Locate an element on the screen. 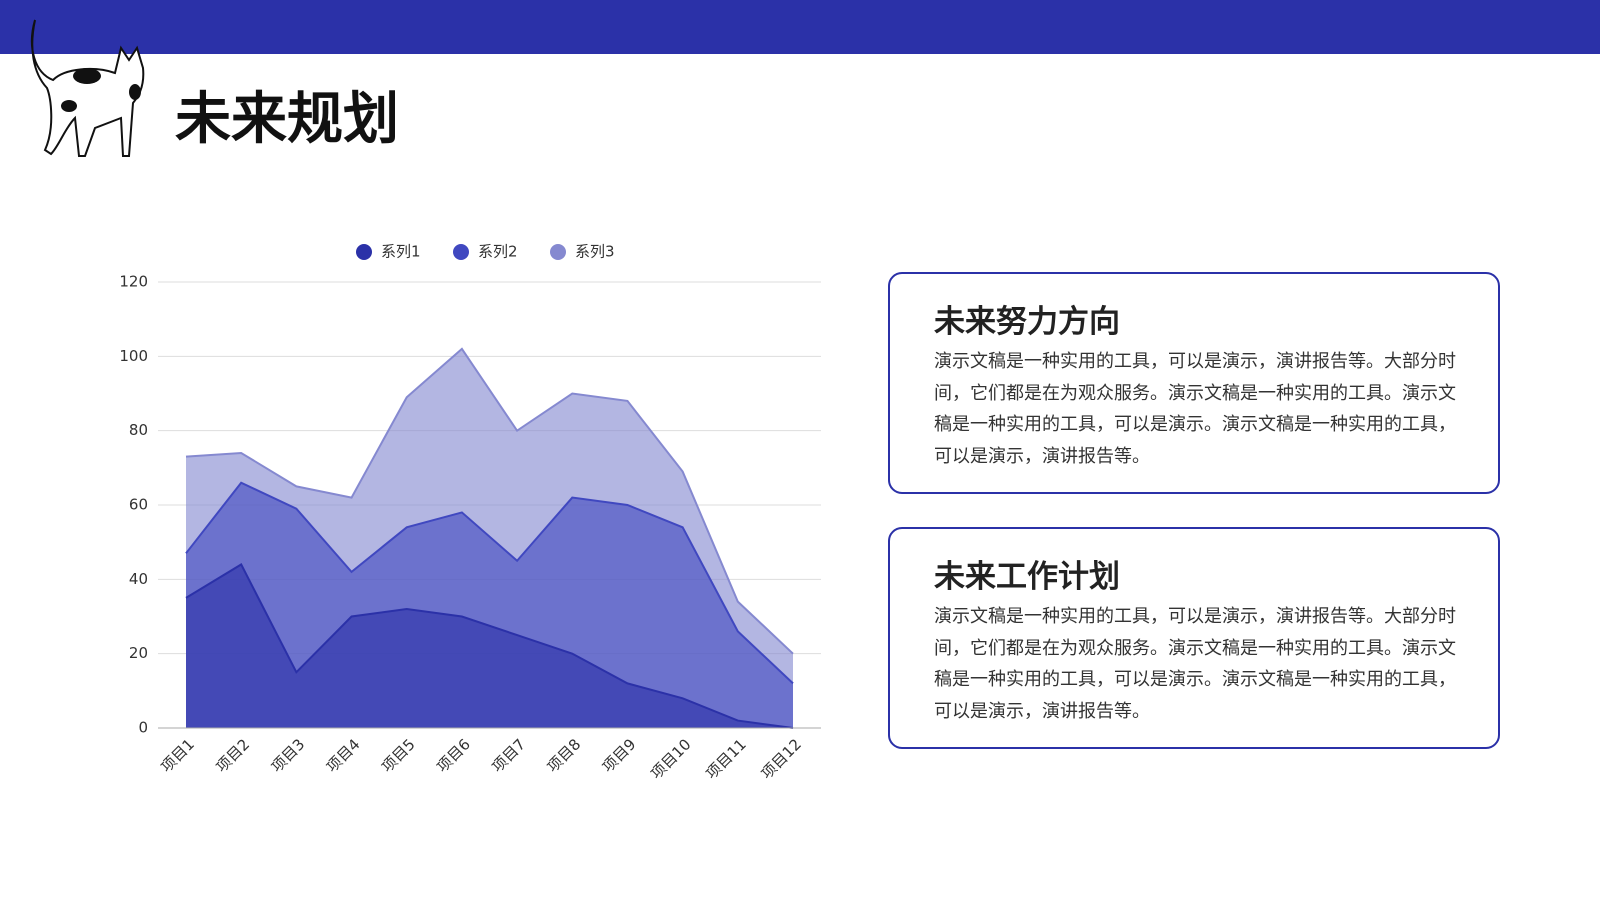  y-tick-label: 40 is located at coordinates (138, 579).